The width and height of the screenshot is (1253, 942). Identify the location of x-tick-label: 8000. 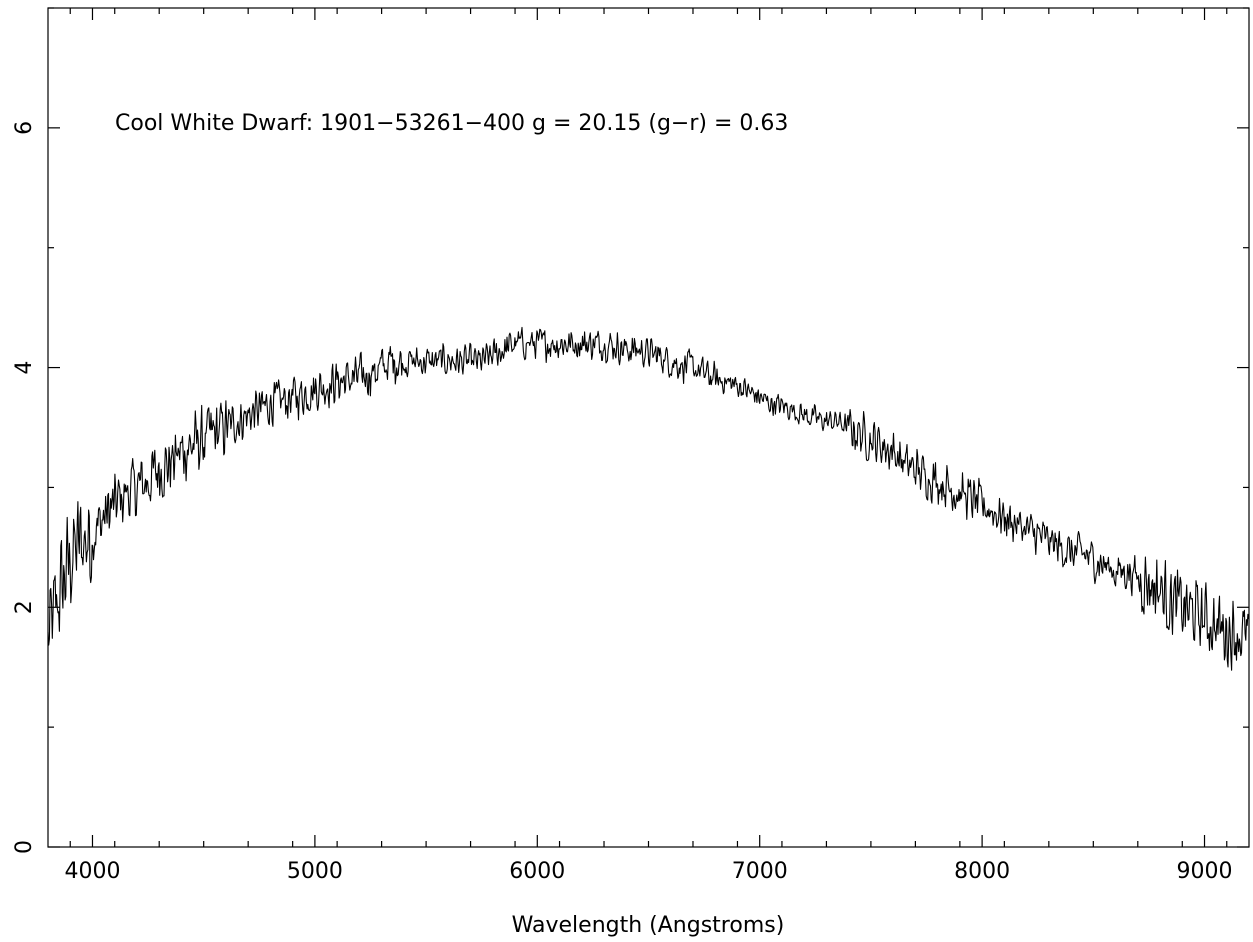
(982, 871).